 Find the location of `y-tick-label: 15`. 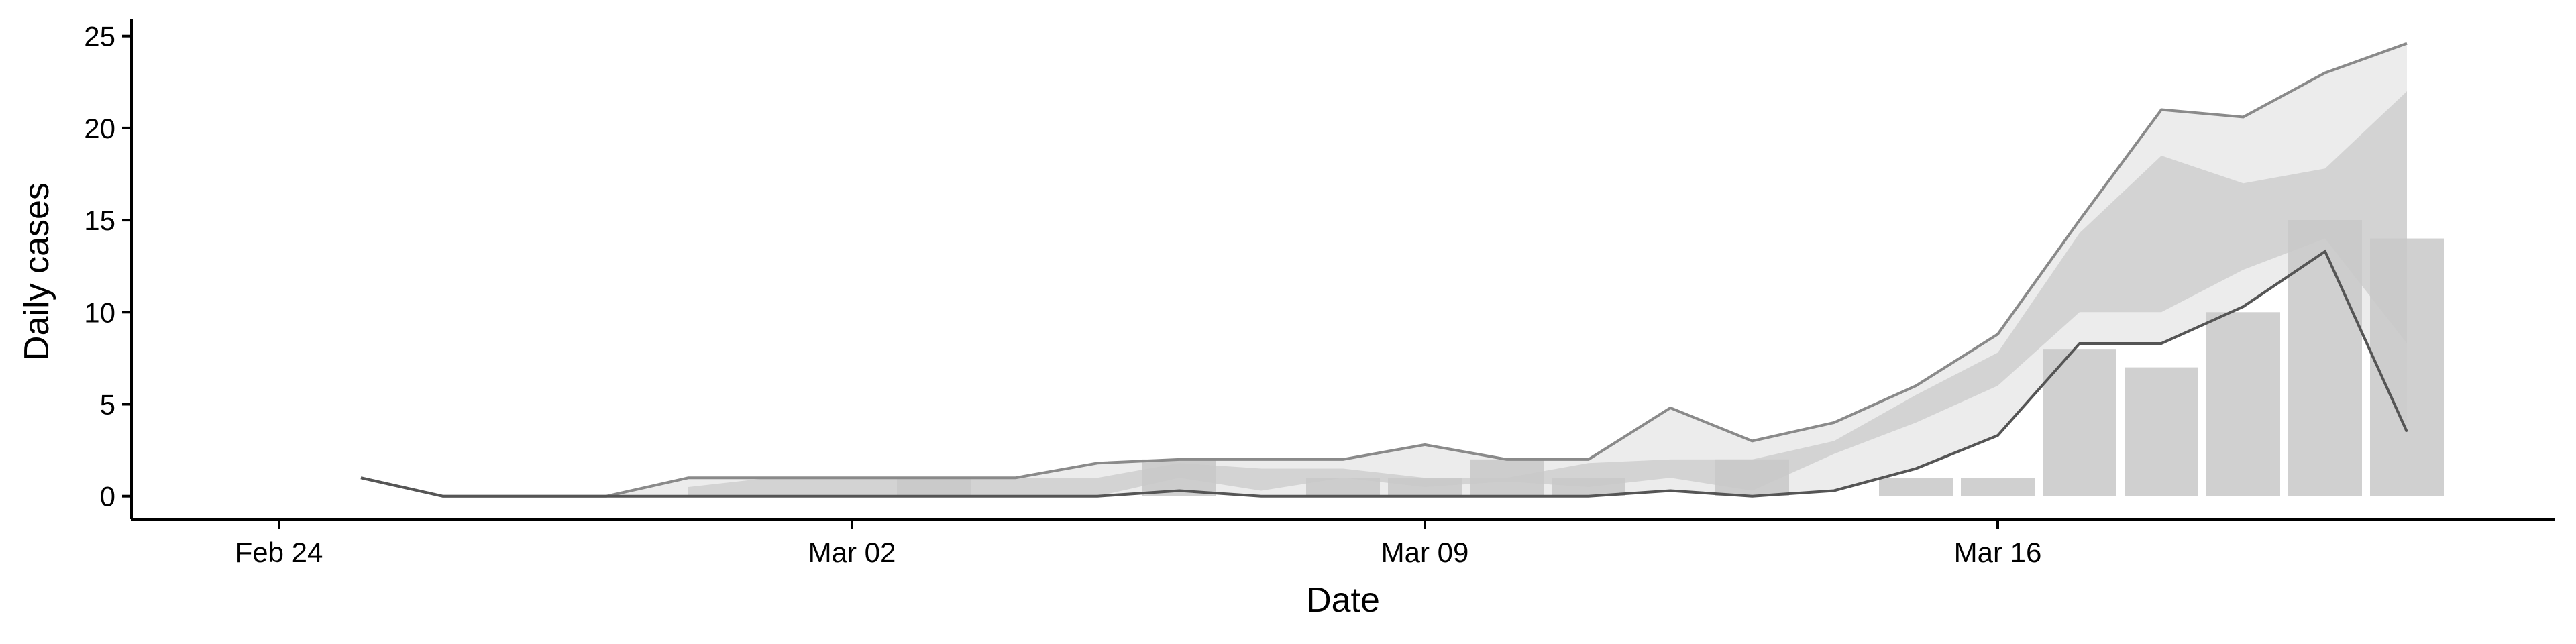

y-tick-label: 15 is located at coordinates (99, 220).